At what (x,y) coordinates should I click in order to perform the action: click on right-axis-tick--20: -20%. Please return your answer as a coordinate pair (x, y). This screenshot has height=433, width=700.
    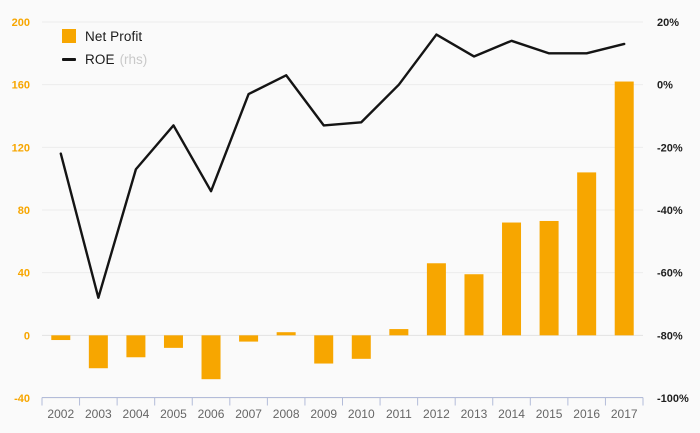
    Looking at the image, I should click on (670, 148).